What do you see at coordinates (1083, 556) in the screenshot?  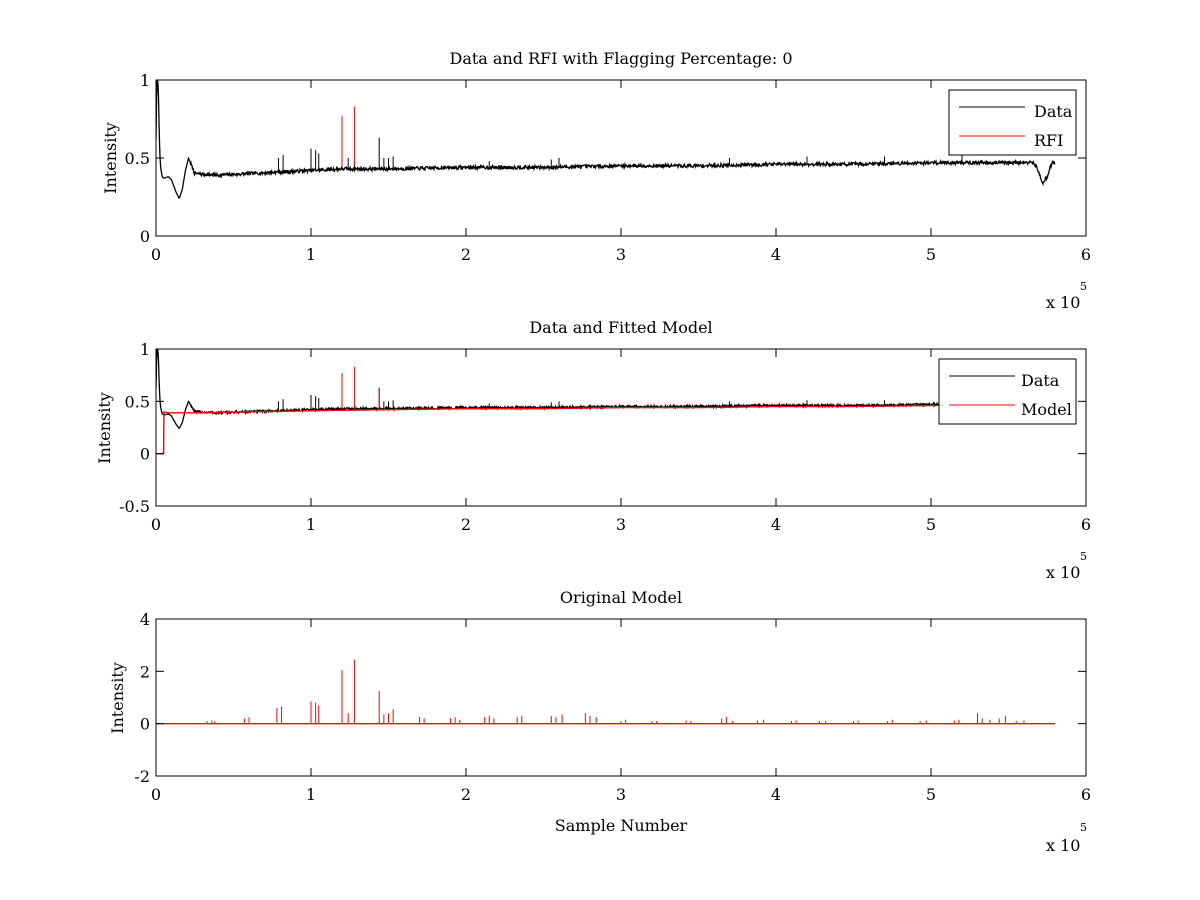 I see `subplot-2-x-multiplier-exponent: 5` at bounding box center [1083, 556].